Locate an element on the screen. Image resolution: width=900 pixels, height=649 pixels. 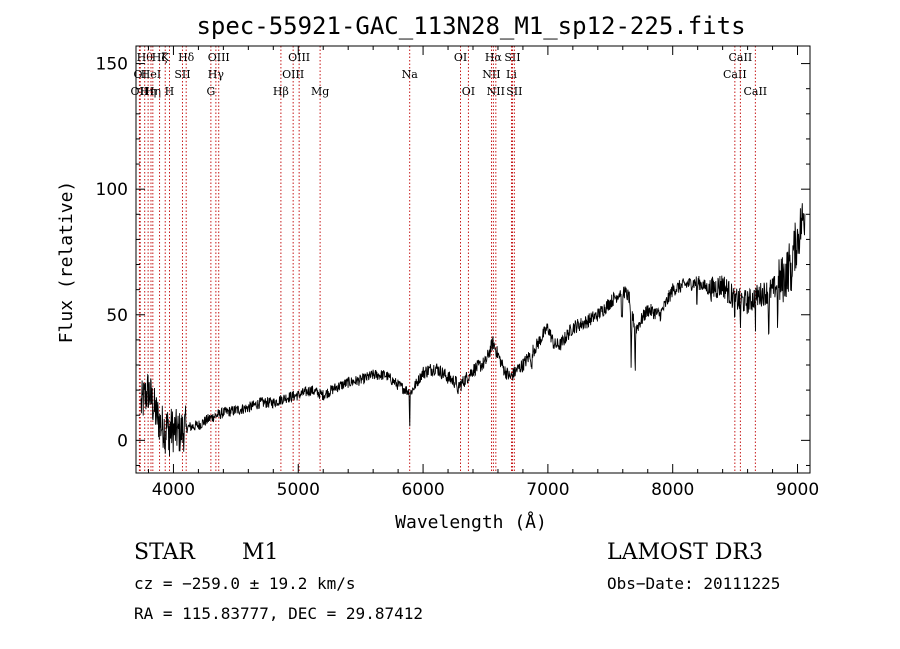
y-axis-label: Flux (relative) is located at coordinates (66, 262).